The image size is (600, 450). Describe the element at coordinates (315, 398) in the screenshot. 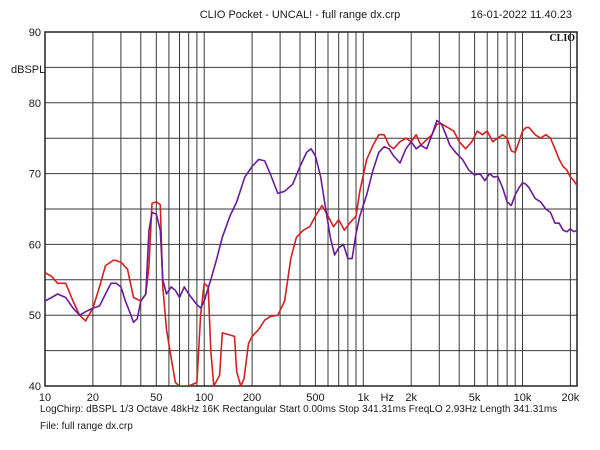

I see `x-tick-label: 500` at that location.